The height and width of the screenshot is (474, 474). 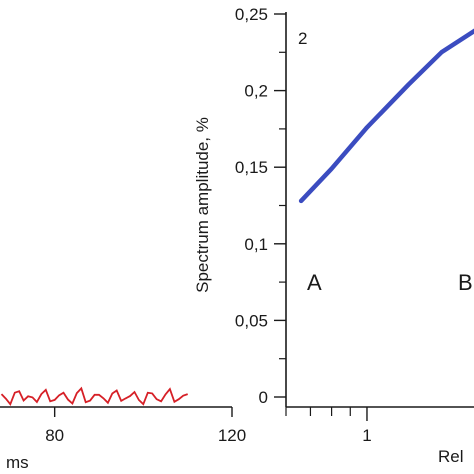 What do you see at coordinates (145, 426) in the screenshot?
I see `left-x-ticks: 80 120` at bounding box center [145, 426].